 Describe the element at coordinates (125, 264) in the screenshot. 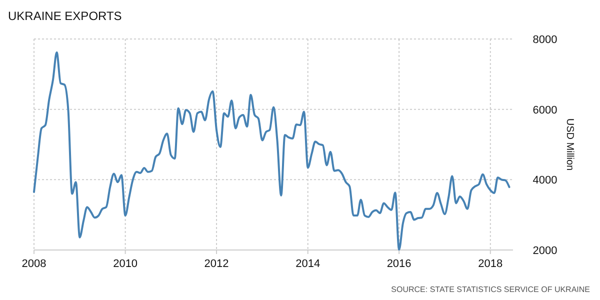

I see `x-tick-label: 2010` at that location.